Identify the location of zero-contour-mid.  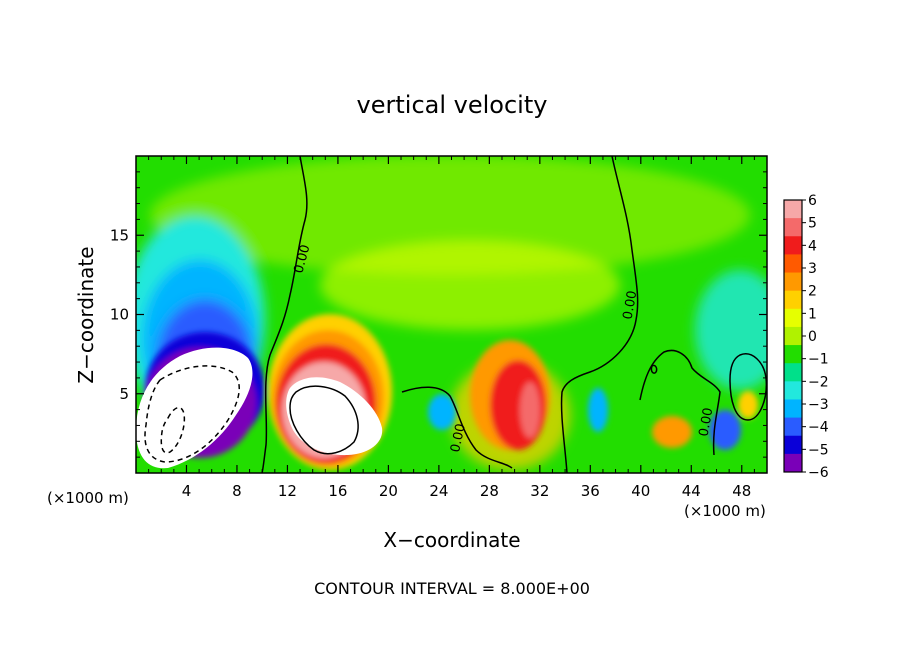
(457, 427).